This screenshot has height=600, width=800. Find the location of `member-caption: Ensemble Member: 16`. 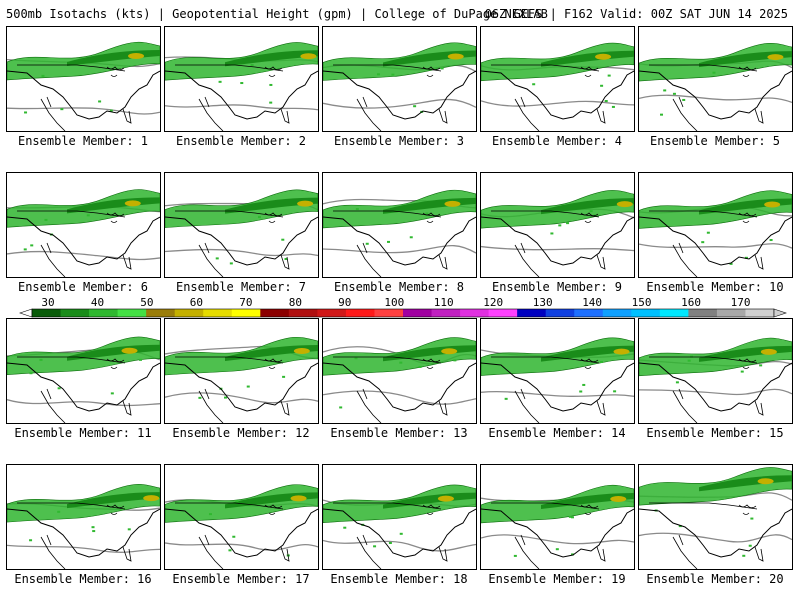

member-caption: Ensemble Member: 16 is located at coordinates (83, 579).